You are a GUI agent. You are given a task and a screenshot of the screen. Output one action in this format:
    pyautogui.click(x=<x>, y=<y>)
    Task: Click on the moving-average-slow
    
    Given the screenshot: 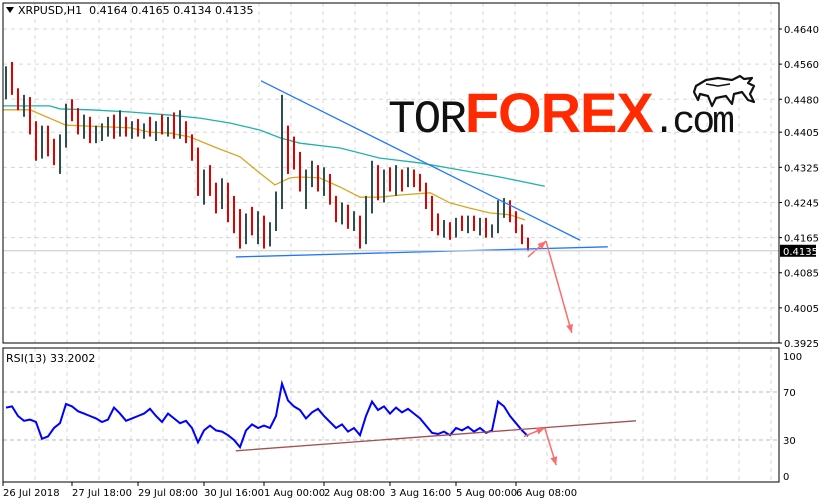 What is the action you would take?
    pyautogui.click(x=274, y=146)
    